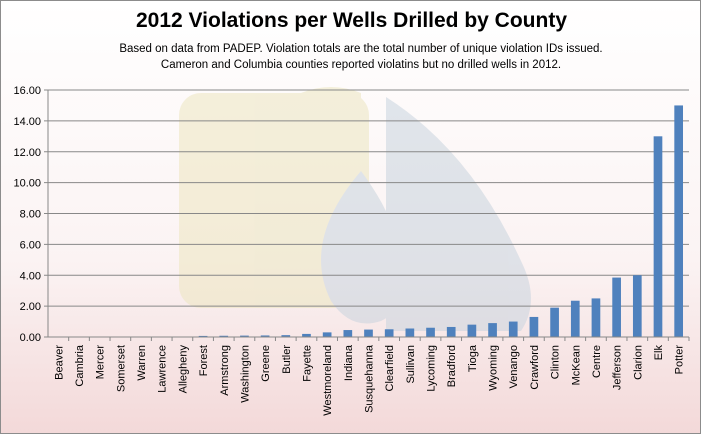 The width and height of the screenshot is (701, 434). I want to click on y-tick-label: 16.00, so click(27, 91).